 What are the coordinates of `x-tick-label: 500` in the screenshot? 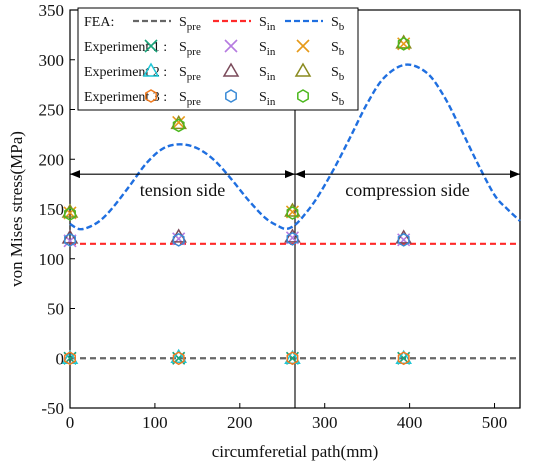 It's located at (495, 422).